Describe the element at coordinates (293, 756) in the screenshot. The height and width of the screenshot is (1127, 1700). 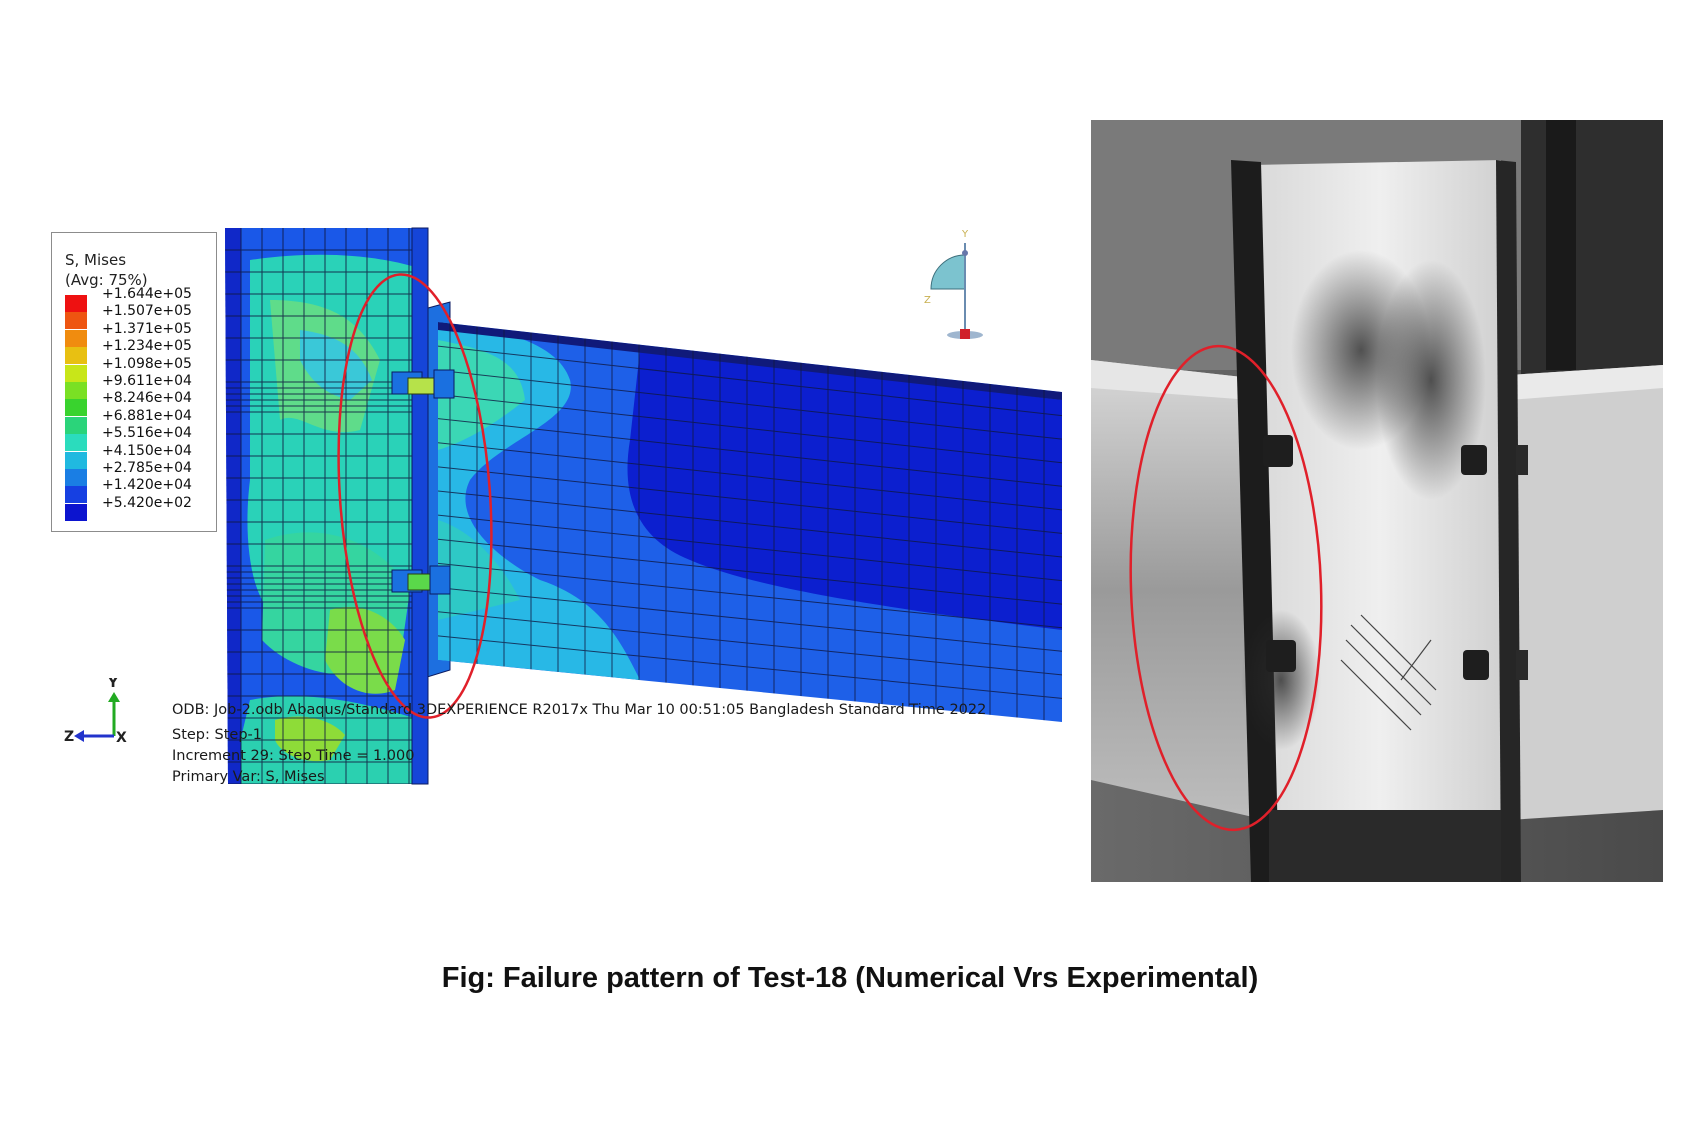
I see `increment-info-line: Increment 29: Step Time = 1.000` at that location.